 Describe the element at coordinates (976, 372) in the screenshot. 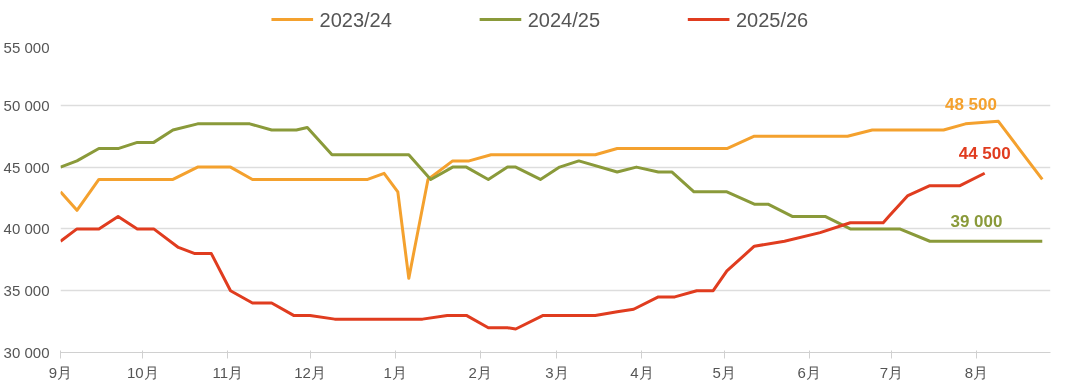

I see `x-tick-label: 8月` at that location.